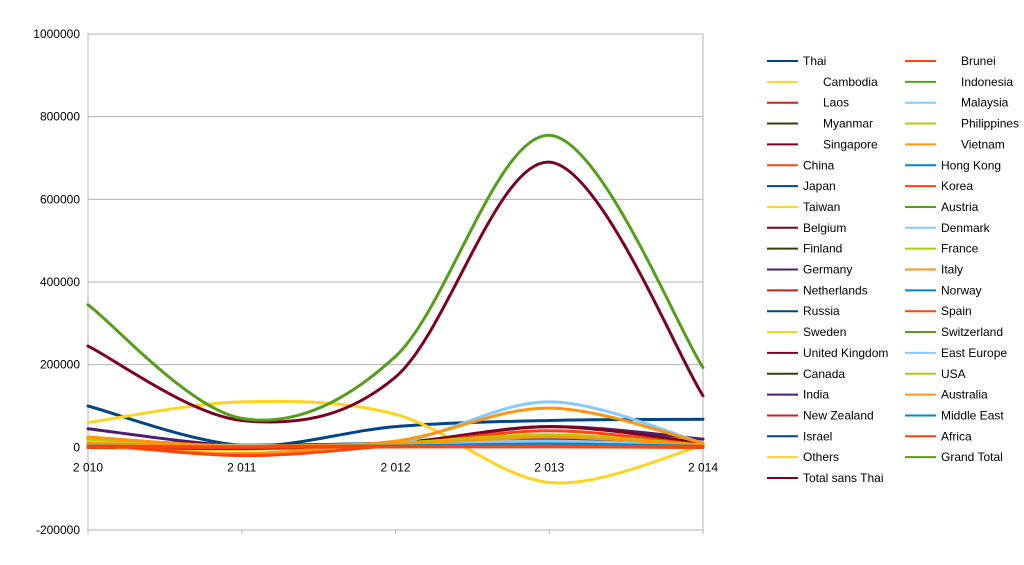  What do you see at coordinates (827, 270) in the screenshot?
I see `legend-label: Germany` at bounding box center [827, 270].